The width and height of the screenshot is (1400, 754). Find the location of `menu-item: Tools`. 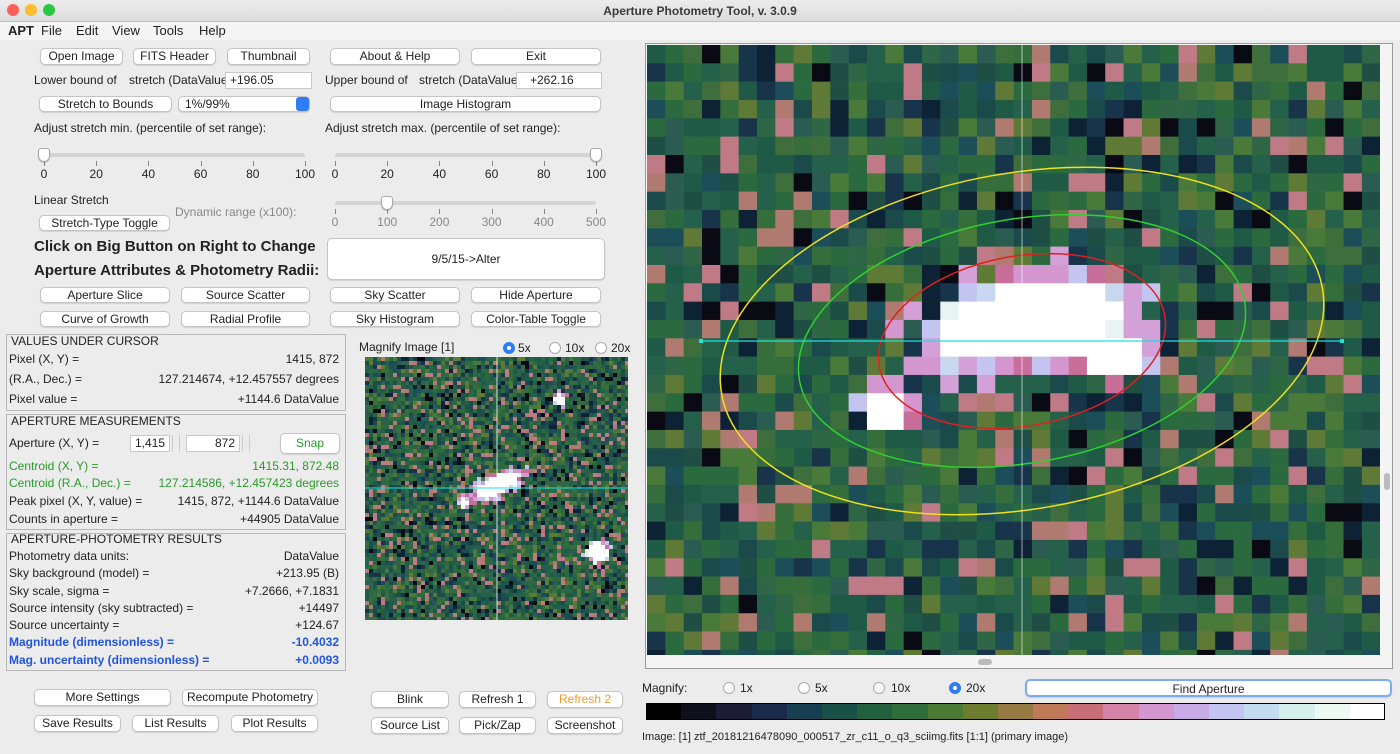

menu-item: Tools is located at coordinates (168, 30).